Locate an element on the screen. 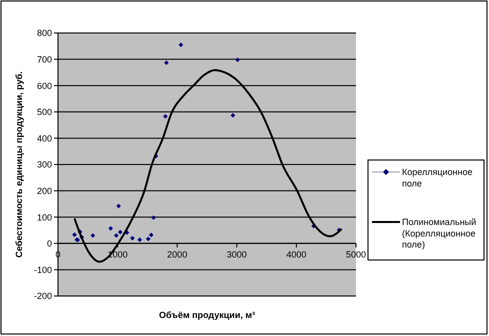 Image resolution: width=489 pixels, height=336 pixels. x-tick-label: 5000 is located at coordinates (356, 254).